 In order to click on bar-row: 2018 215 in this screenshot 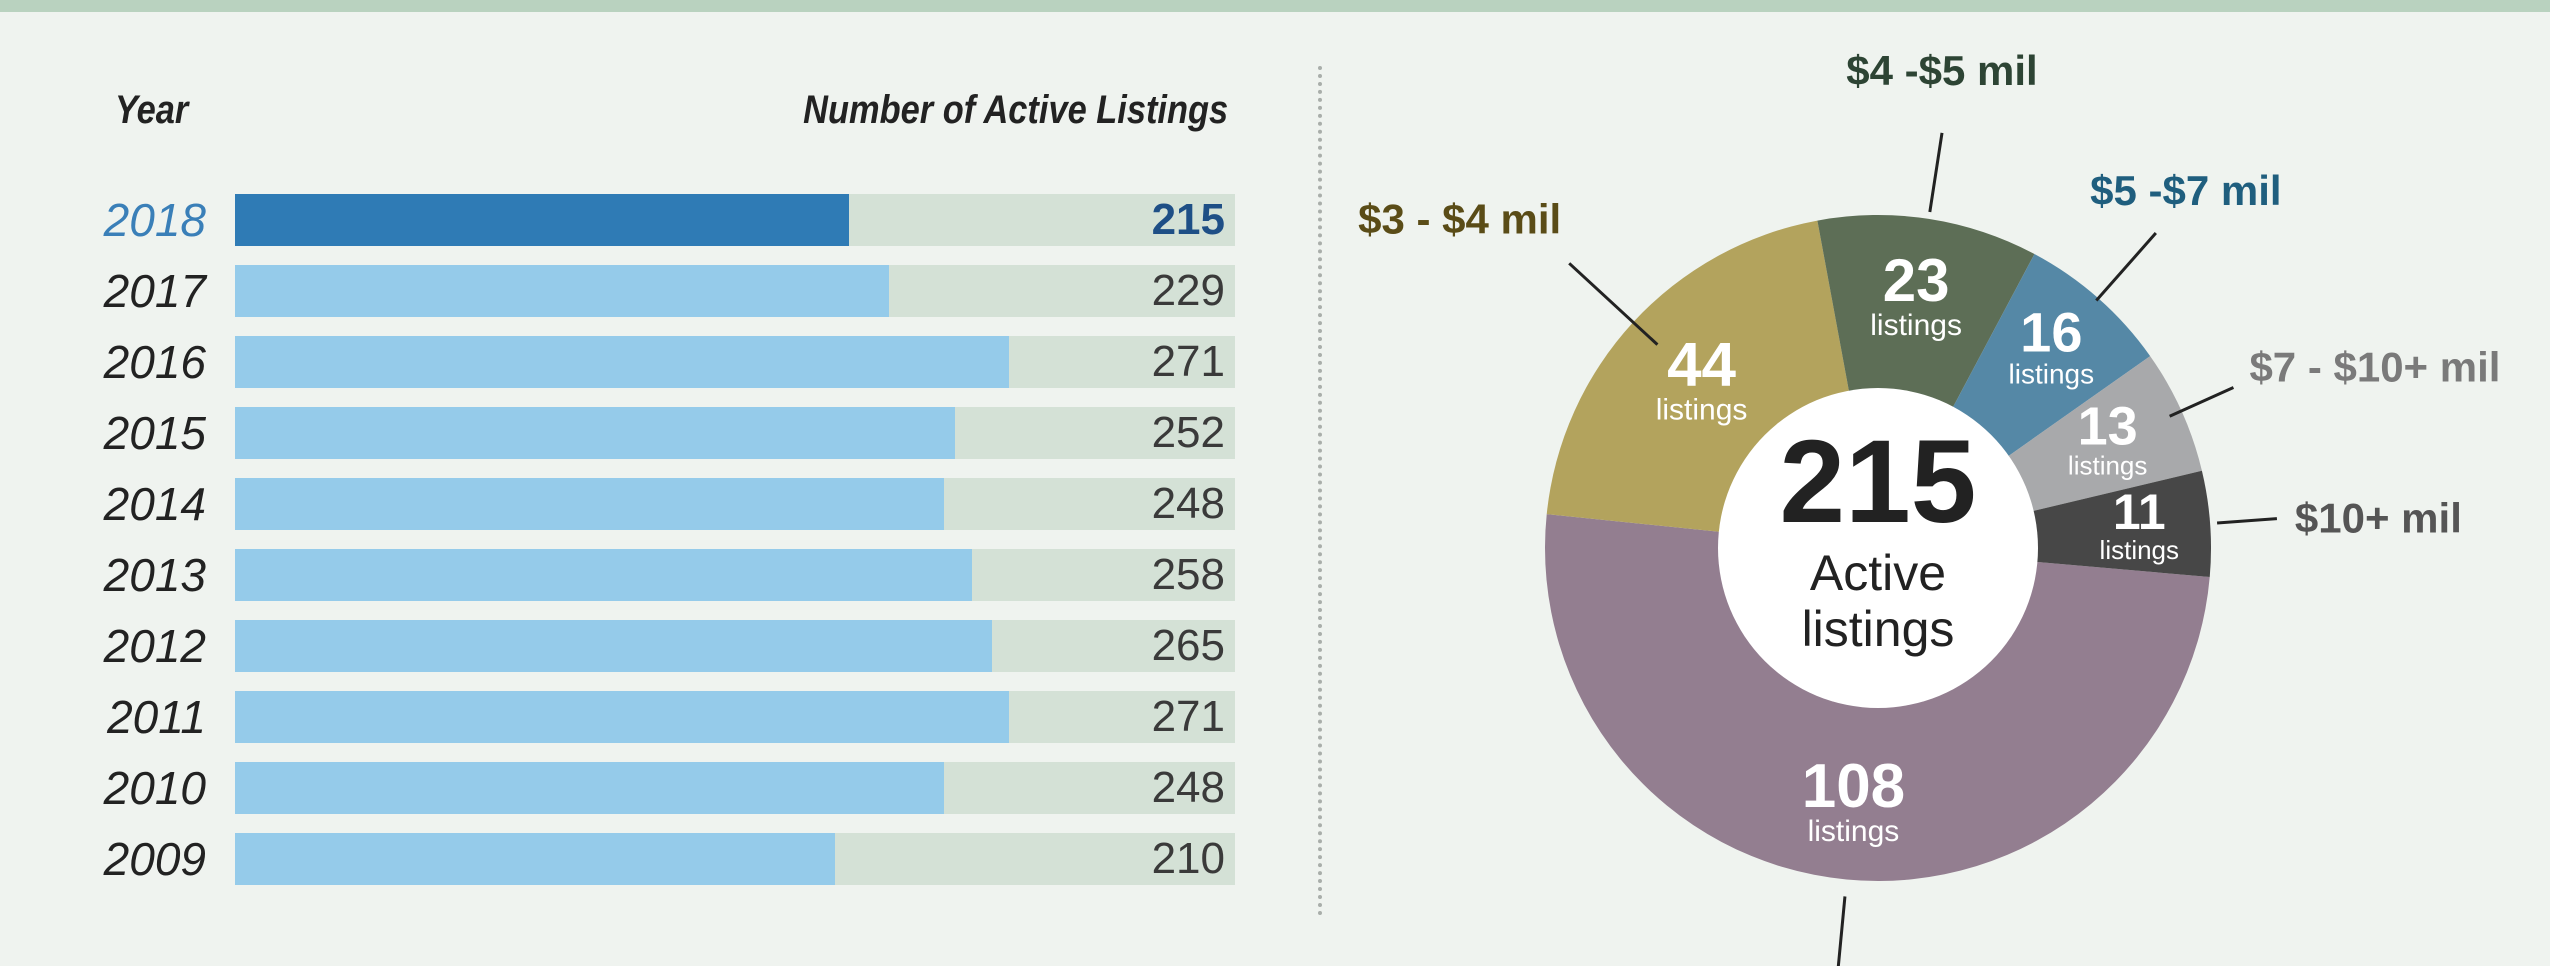, I will do `click(620, 220)`.